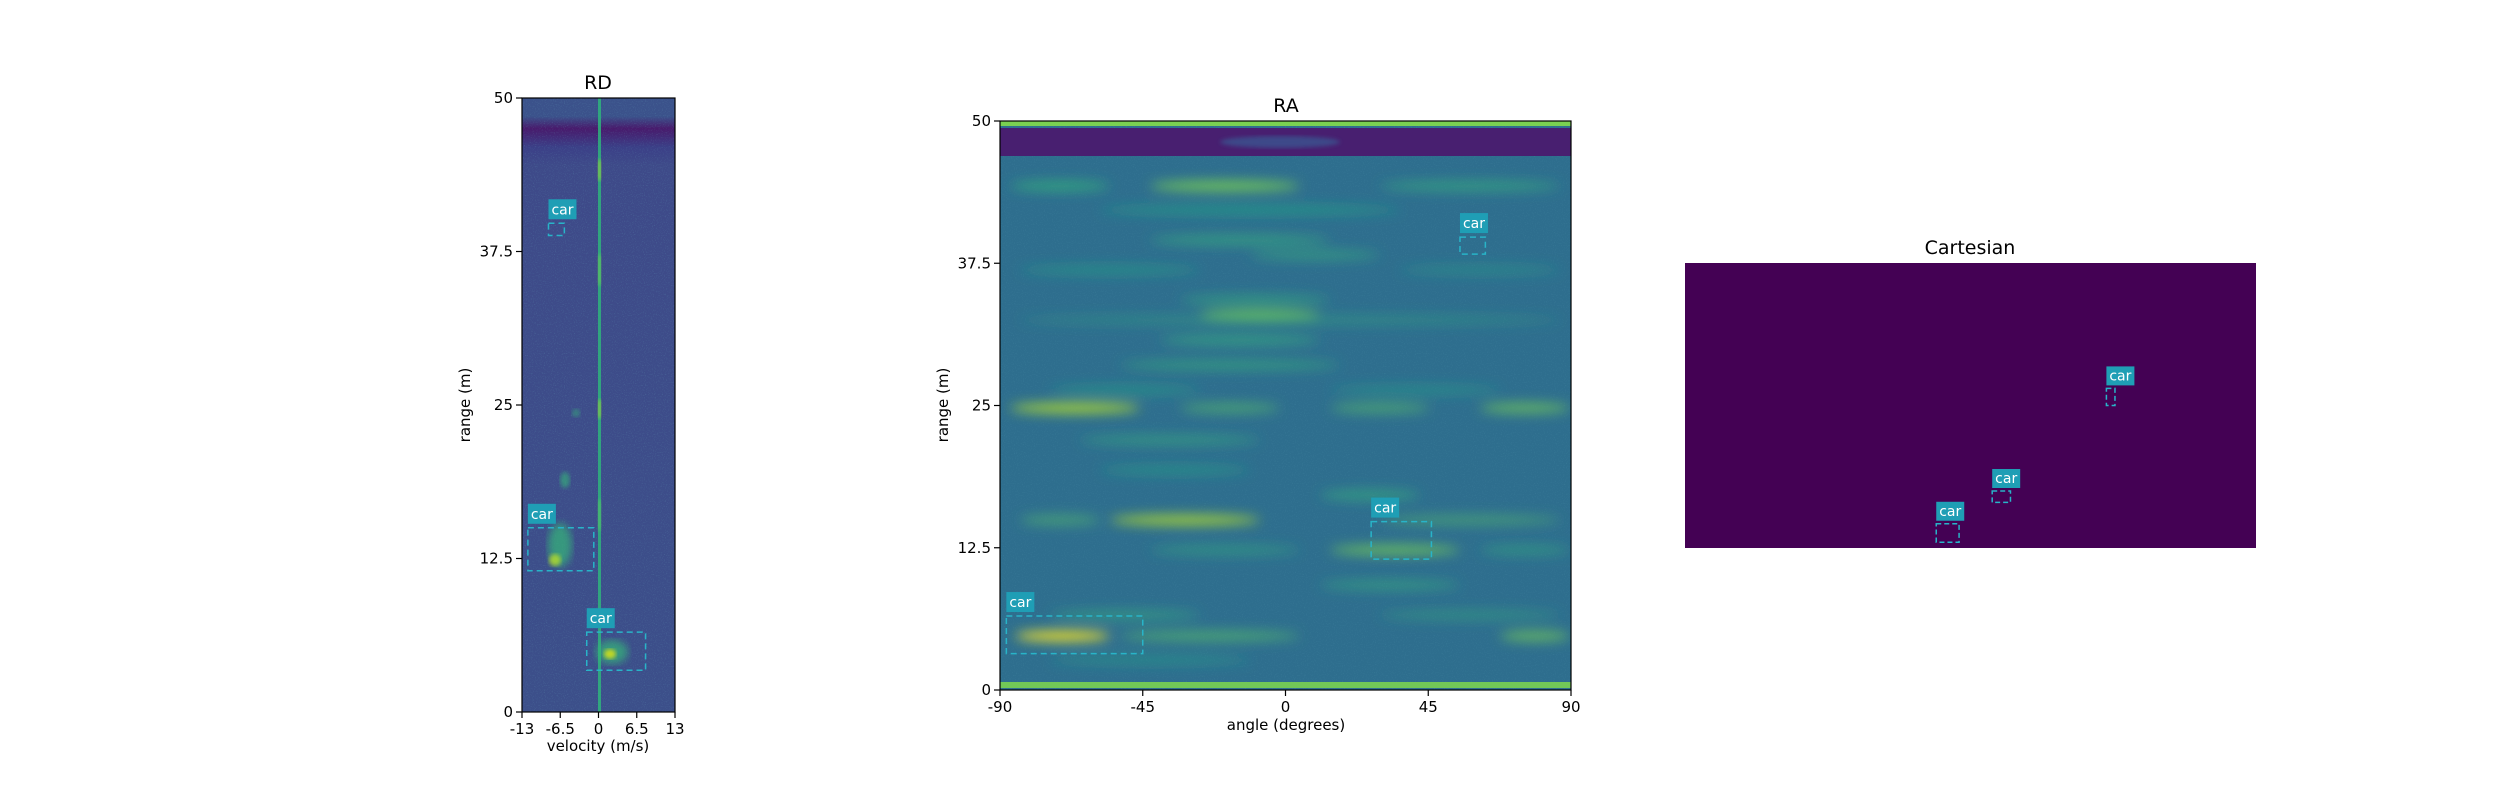 Image resolution: width=2500 pixels, height=800 pixels. What do you see at coordinates (1286, 725) in the screenshot?
I see `ra-xlabel: angle (degrees)` at bounding box center [1286, 725].